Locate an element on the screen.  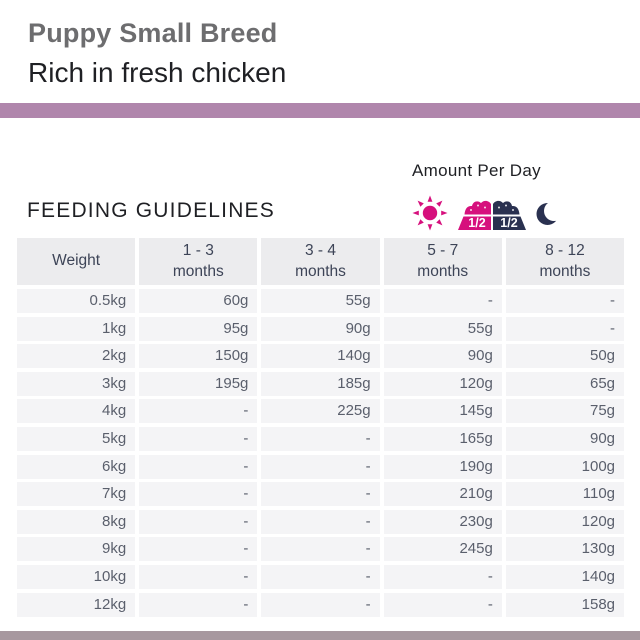
amount-cell: 110g is located at coordinates (565, 494).